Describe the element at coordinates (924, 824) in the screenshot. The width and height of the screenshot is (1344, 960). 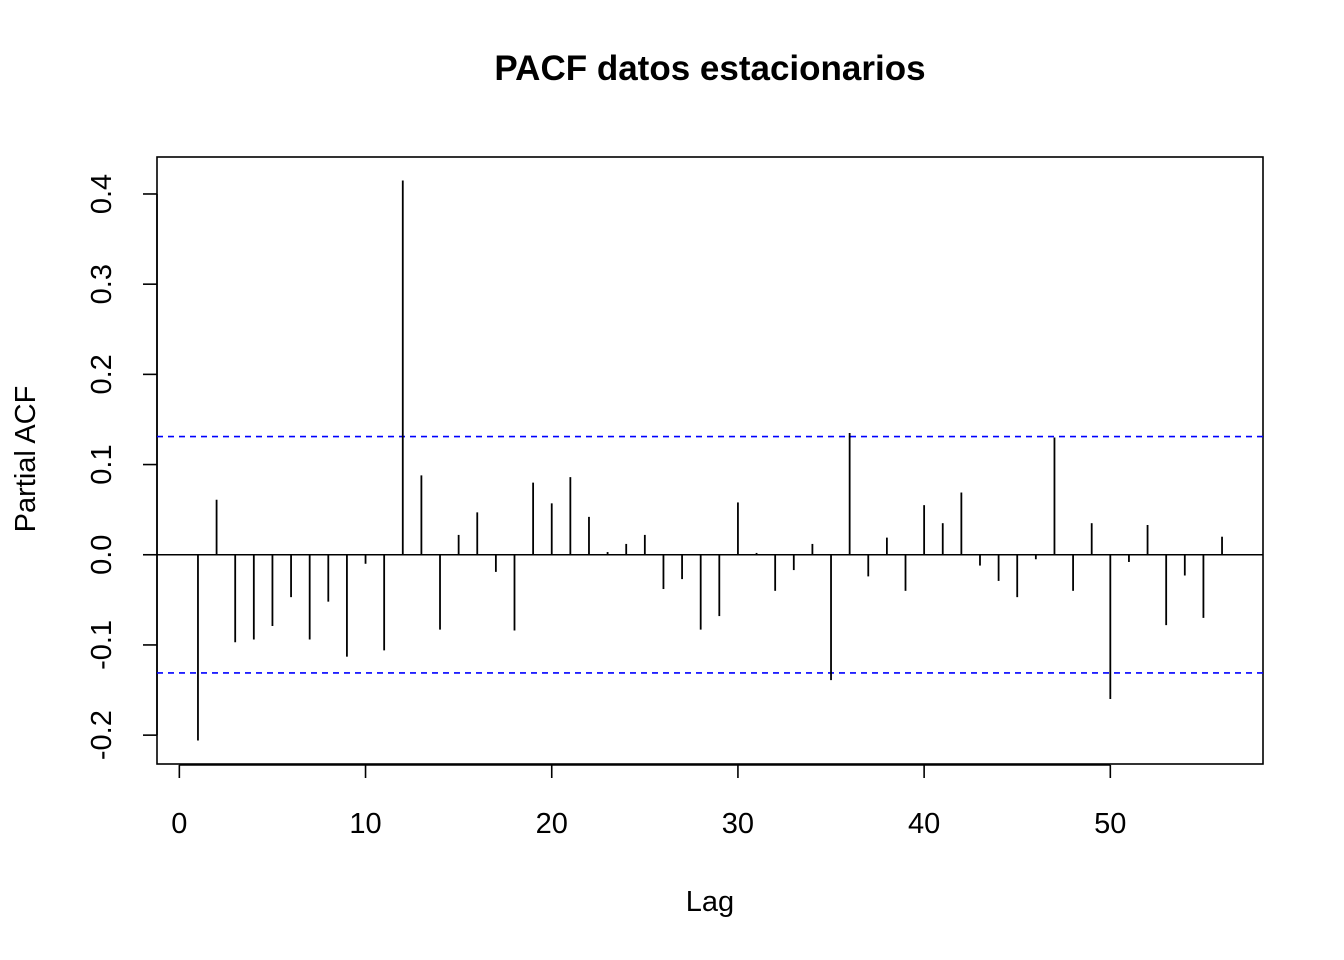
I see `x-tick-label: 40` at that location.